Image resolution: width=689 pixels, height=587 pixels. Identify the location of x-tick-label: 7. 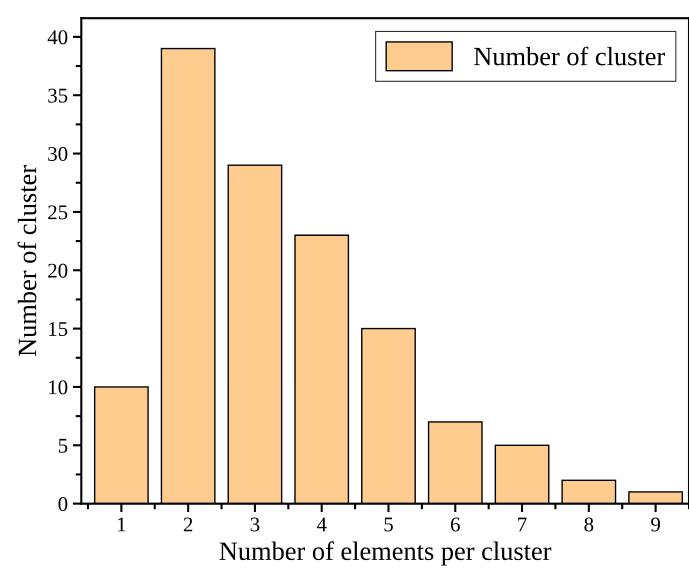
(522, 525).